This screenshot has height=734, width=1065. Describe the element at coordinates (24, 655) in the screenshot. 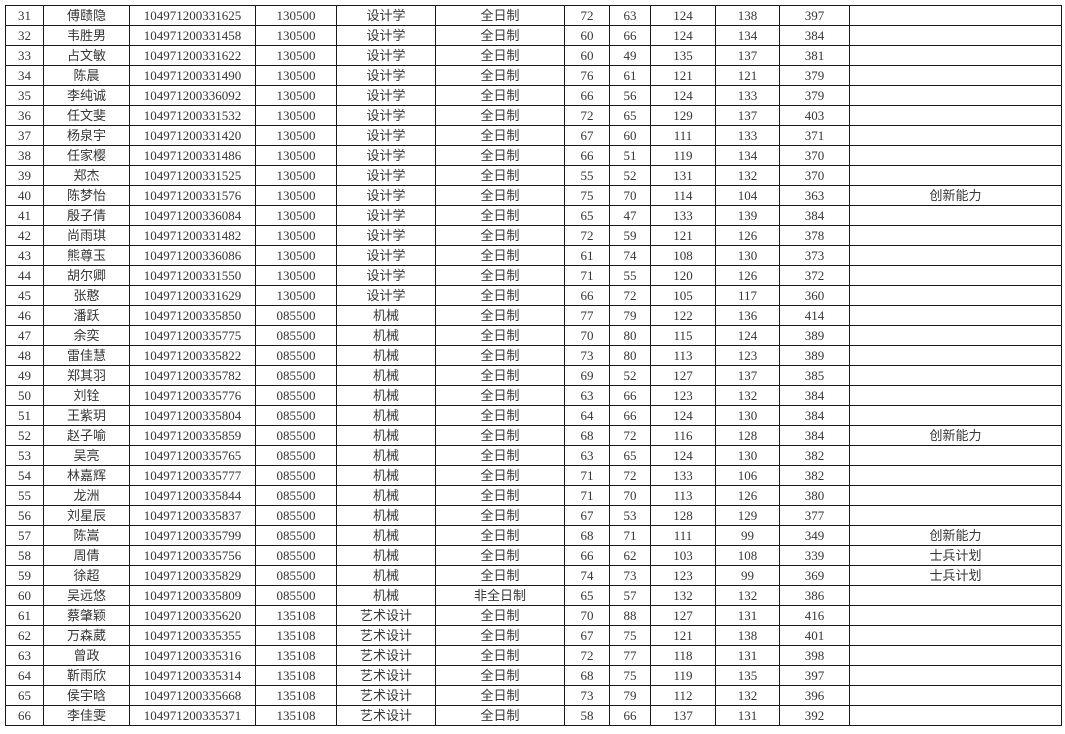

I see `row-number-cell: 63` at that location.